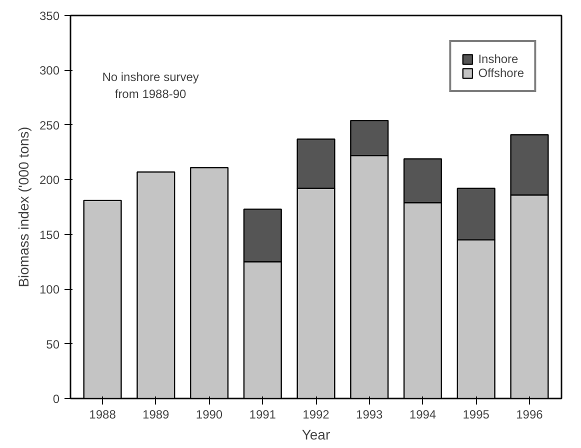 This screenshot has width=581, height=448. What do you see at coordinates (102, 415) in the screenshot?
I see `x-tick-label: 1988` at bounding box center [102, 415].